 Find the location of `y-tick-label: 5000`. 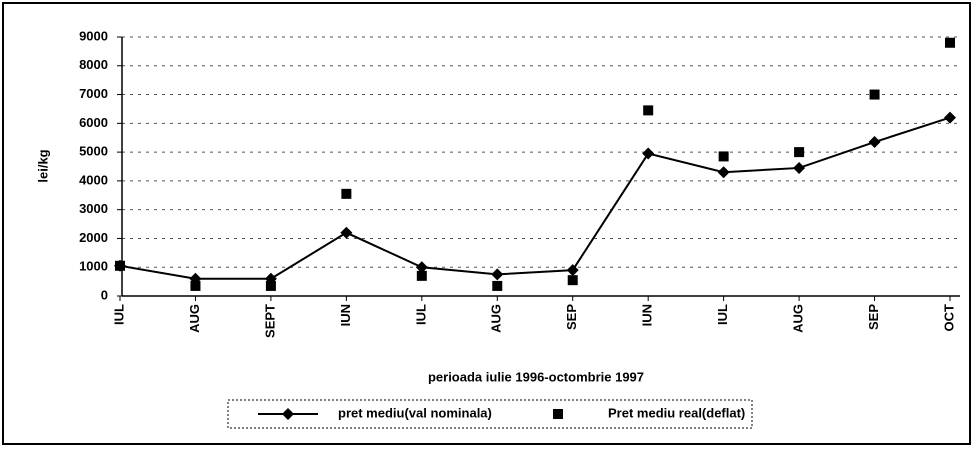

y-tick-label: 5000 is located at coordinates (93, 151).